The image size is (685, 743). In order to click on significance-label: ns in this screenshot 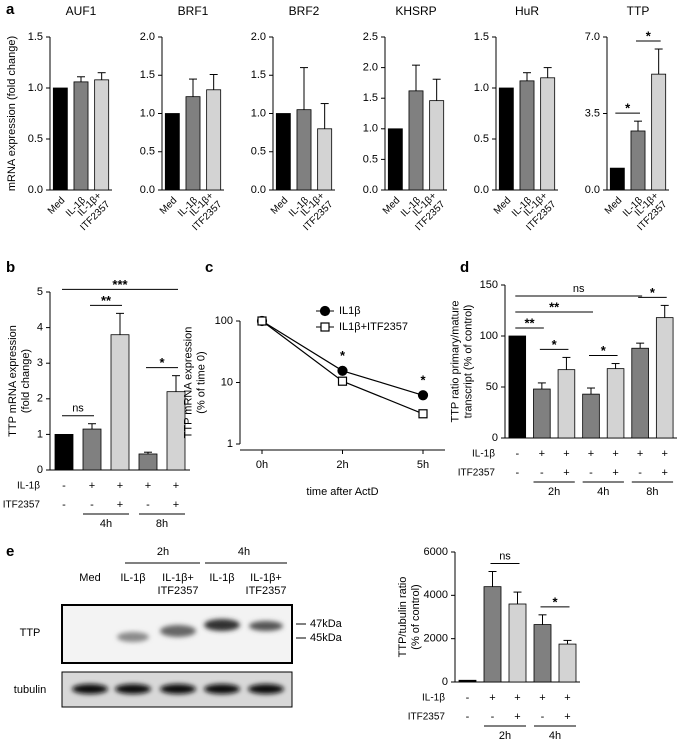, I will do `click(579, 289)`.